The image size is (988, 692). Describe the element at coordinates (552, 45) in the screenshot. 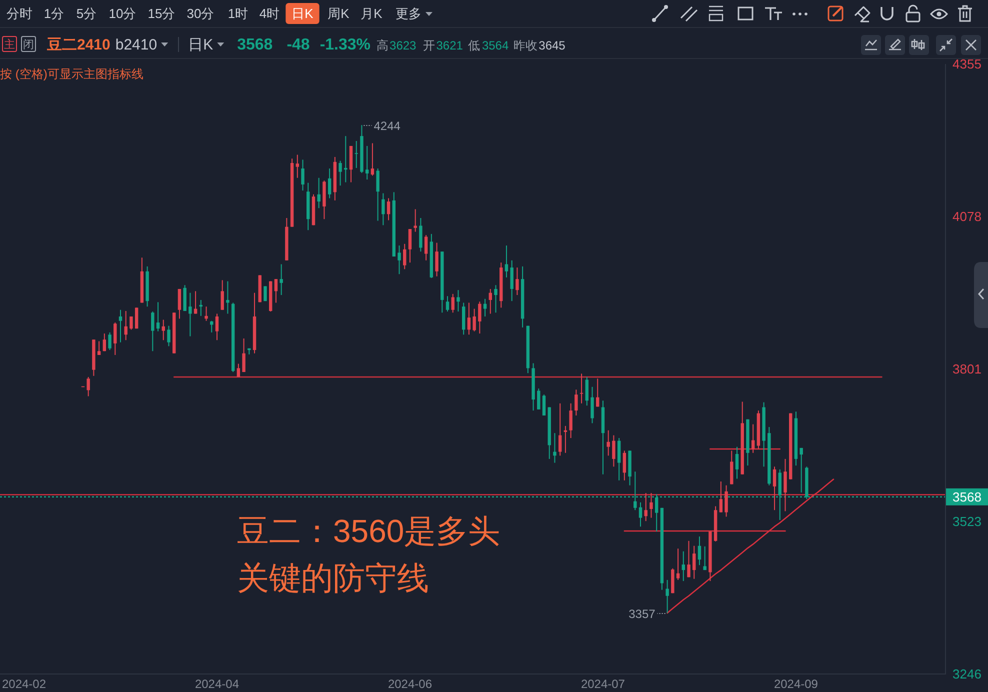

I see `text: 3645` at that location.